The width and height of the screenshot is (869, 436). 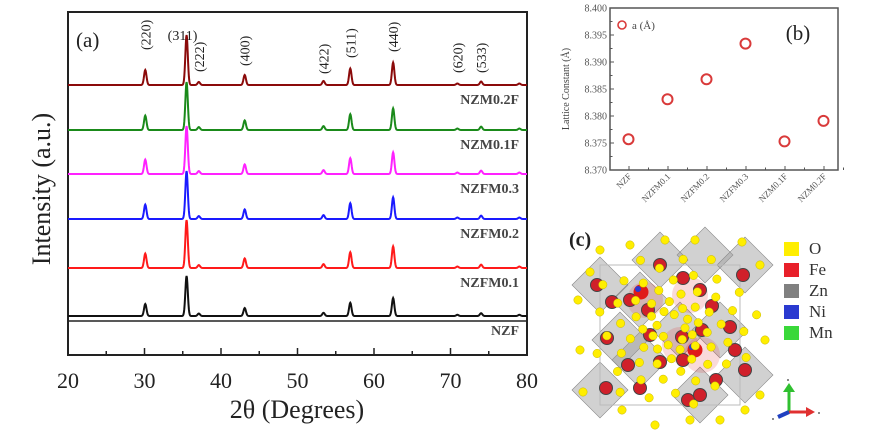 I want to click on b-x-tick-label: NZFM0.3, so click(x=734, y=187).